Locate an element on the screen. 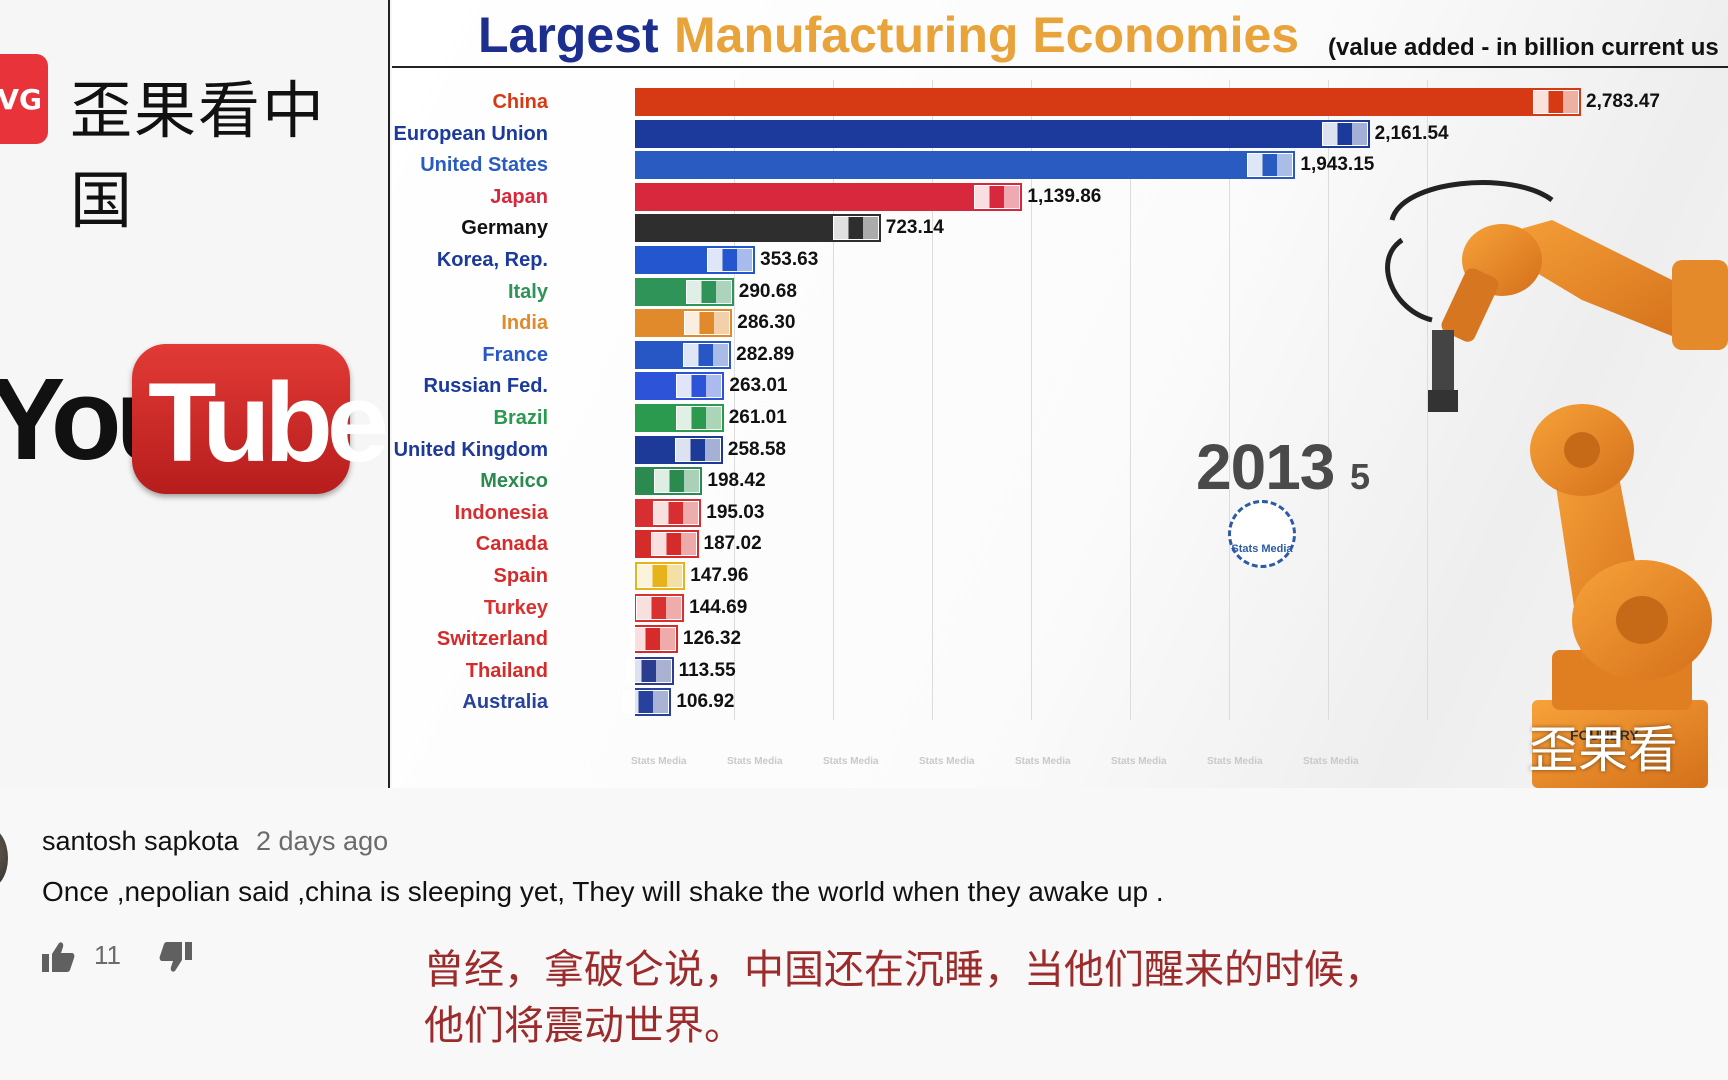  bar-row: Turkey 144.69 is located at coordinates (1060, 607).